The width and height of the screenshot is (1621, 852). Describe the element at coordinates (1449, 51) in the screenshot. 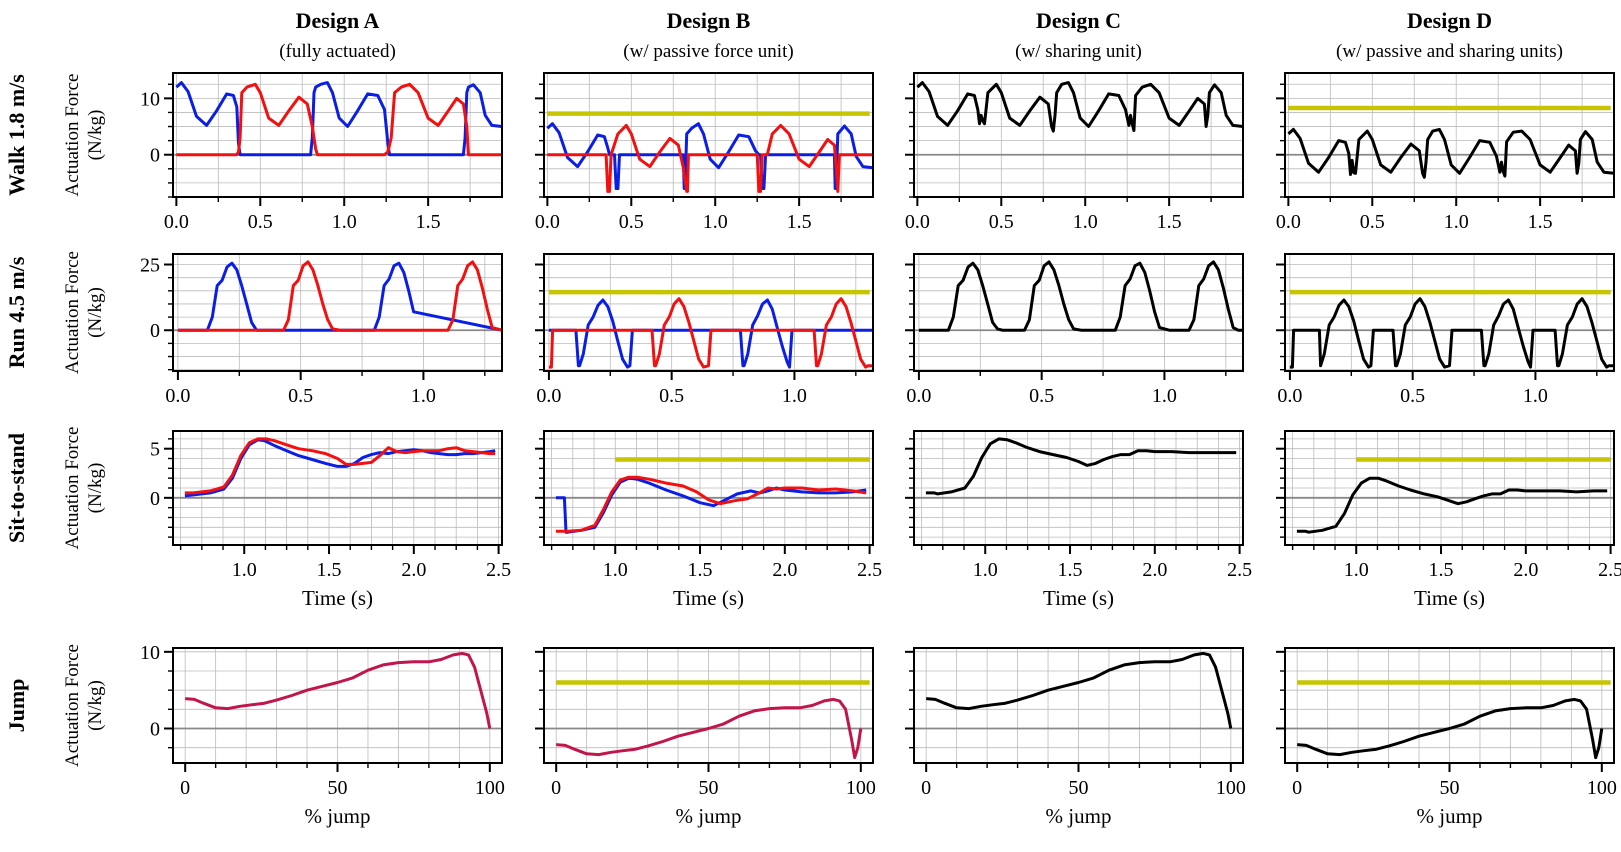

I see `design-subtitle: (w/ passive and sharing units)` at that location.